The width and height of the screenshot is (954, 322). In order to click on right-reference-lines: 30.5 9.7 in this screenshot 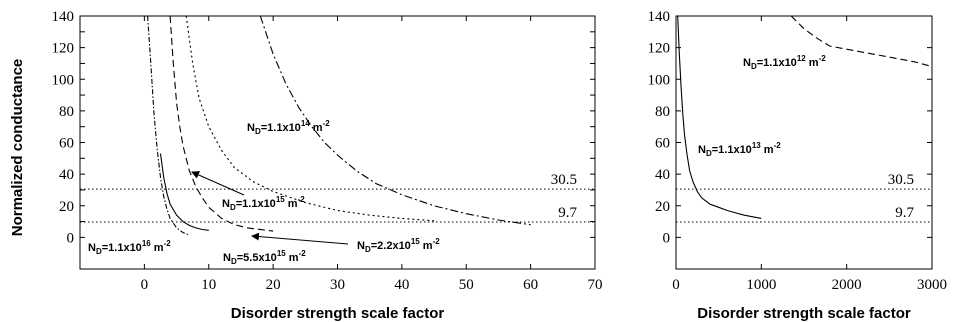, I will do `click(804, 197)`.